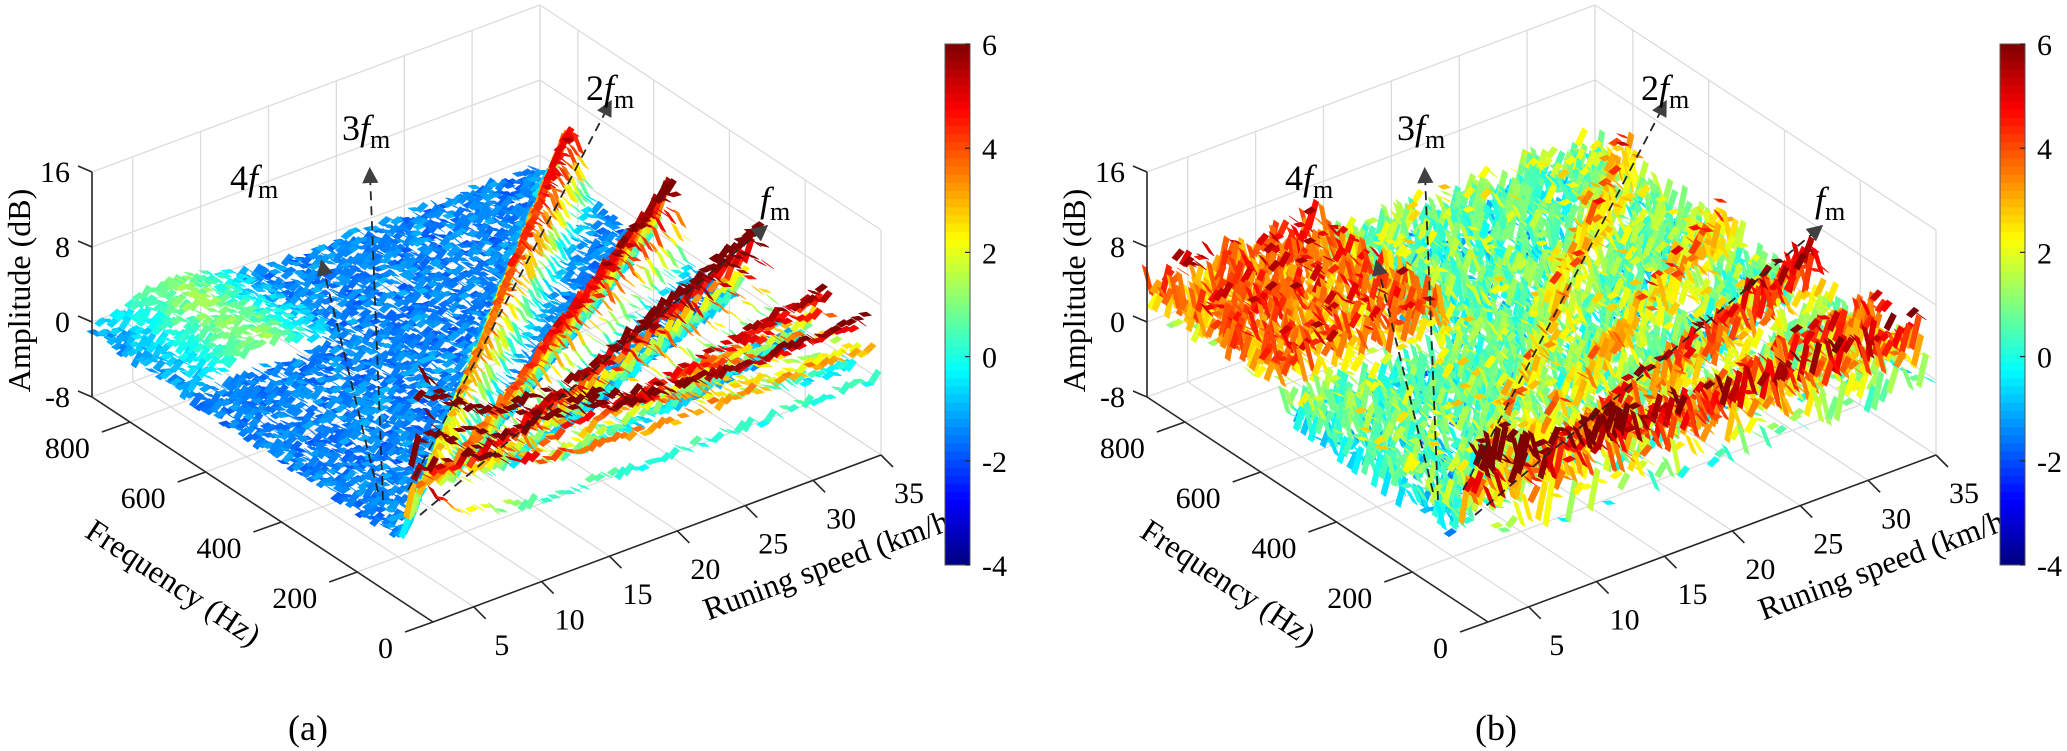  Describe the element at coordinates (351, 128) in the screenshot. I see `harmonic-order: 3` at that location.